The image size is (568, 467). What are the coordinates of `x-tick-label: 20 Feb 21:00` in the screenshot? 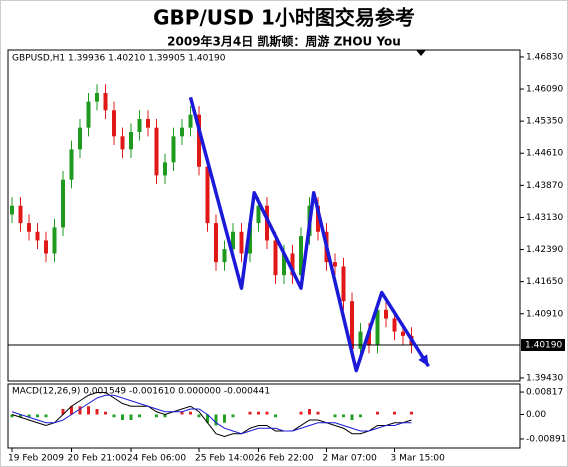 It's located at (97, 459).